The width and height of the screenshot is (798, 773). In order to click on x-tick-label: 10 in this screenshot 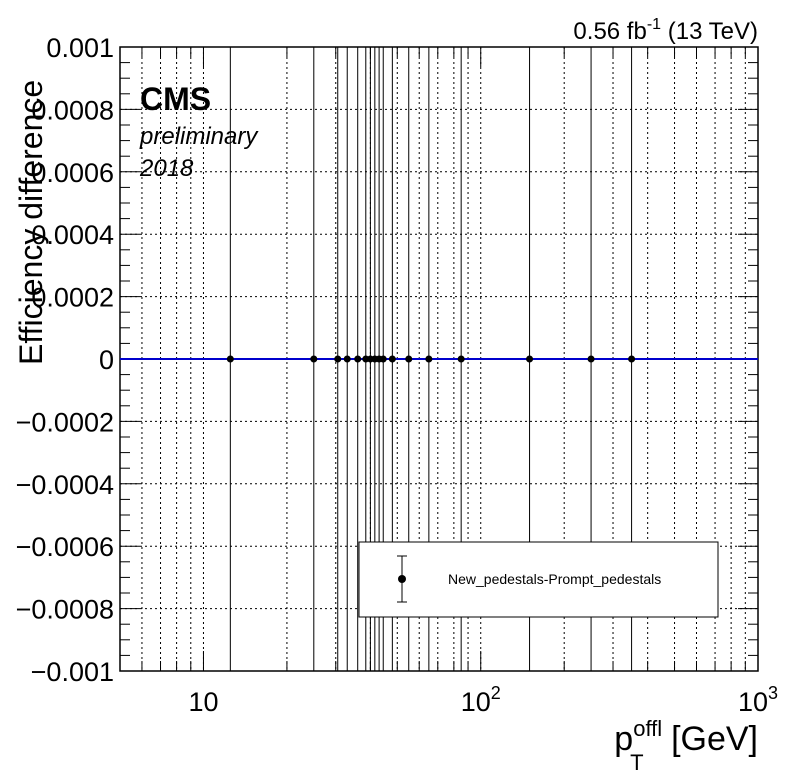, I will do `click(203, 702)`.